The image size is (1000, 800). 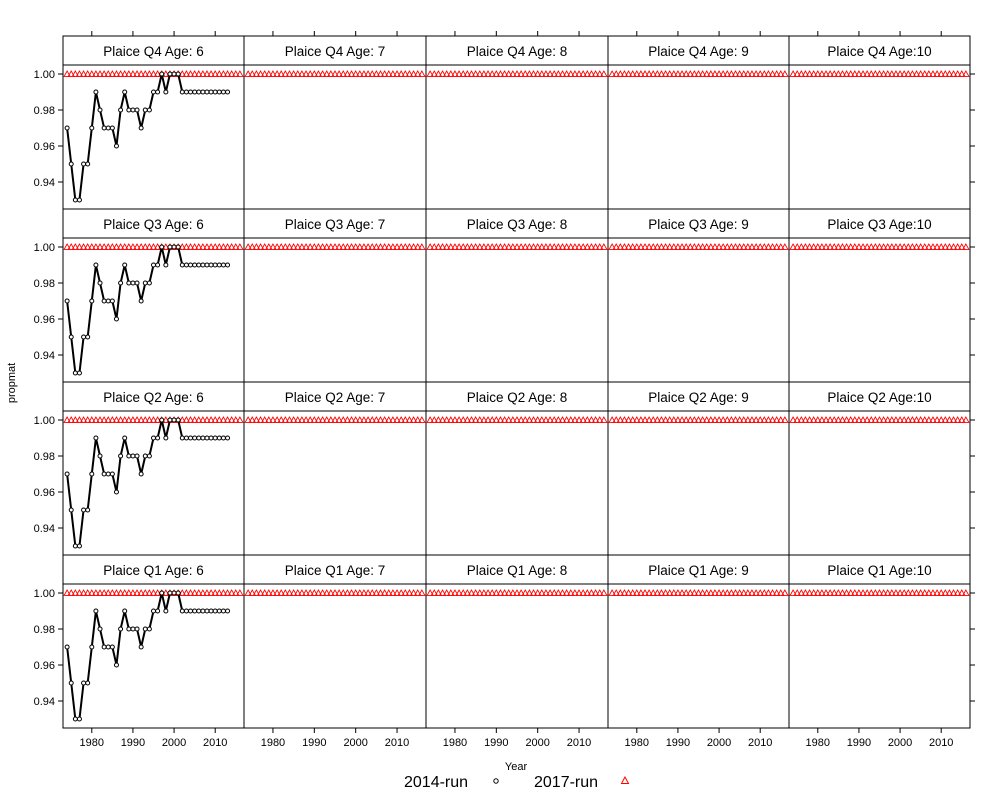 What do you see at coordinates (900, 743) in the screenshot?
I see `x-tick-label: 2000` at bounding box center [900, 743].